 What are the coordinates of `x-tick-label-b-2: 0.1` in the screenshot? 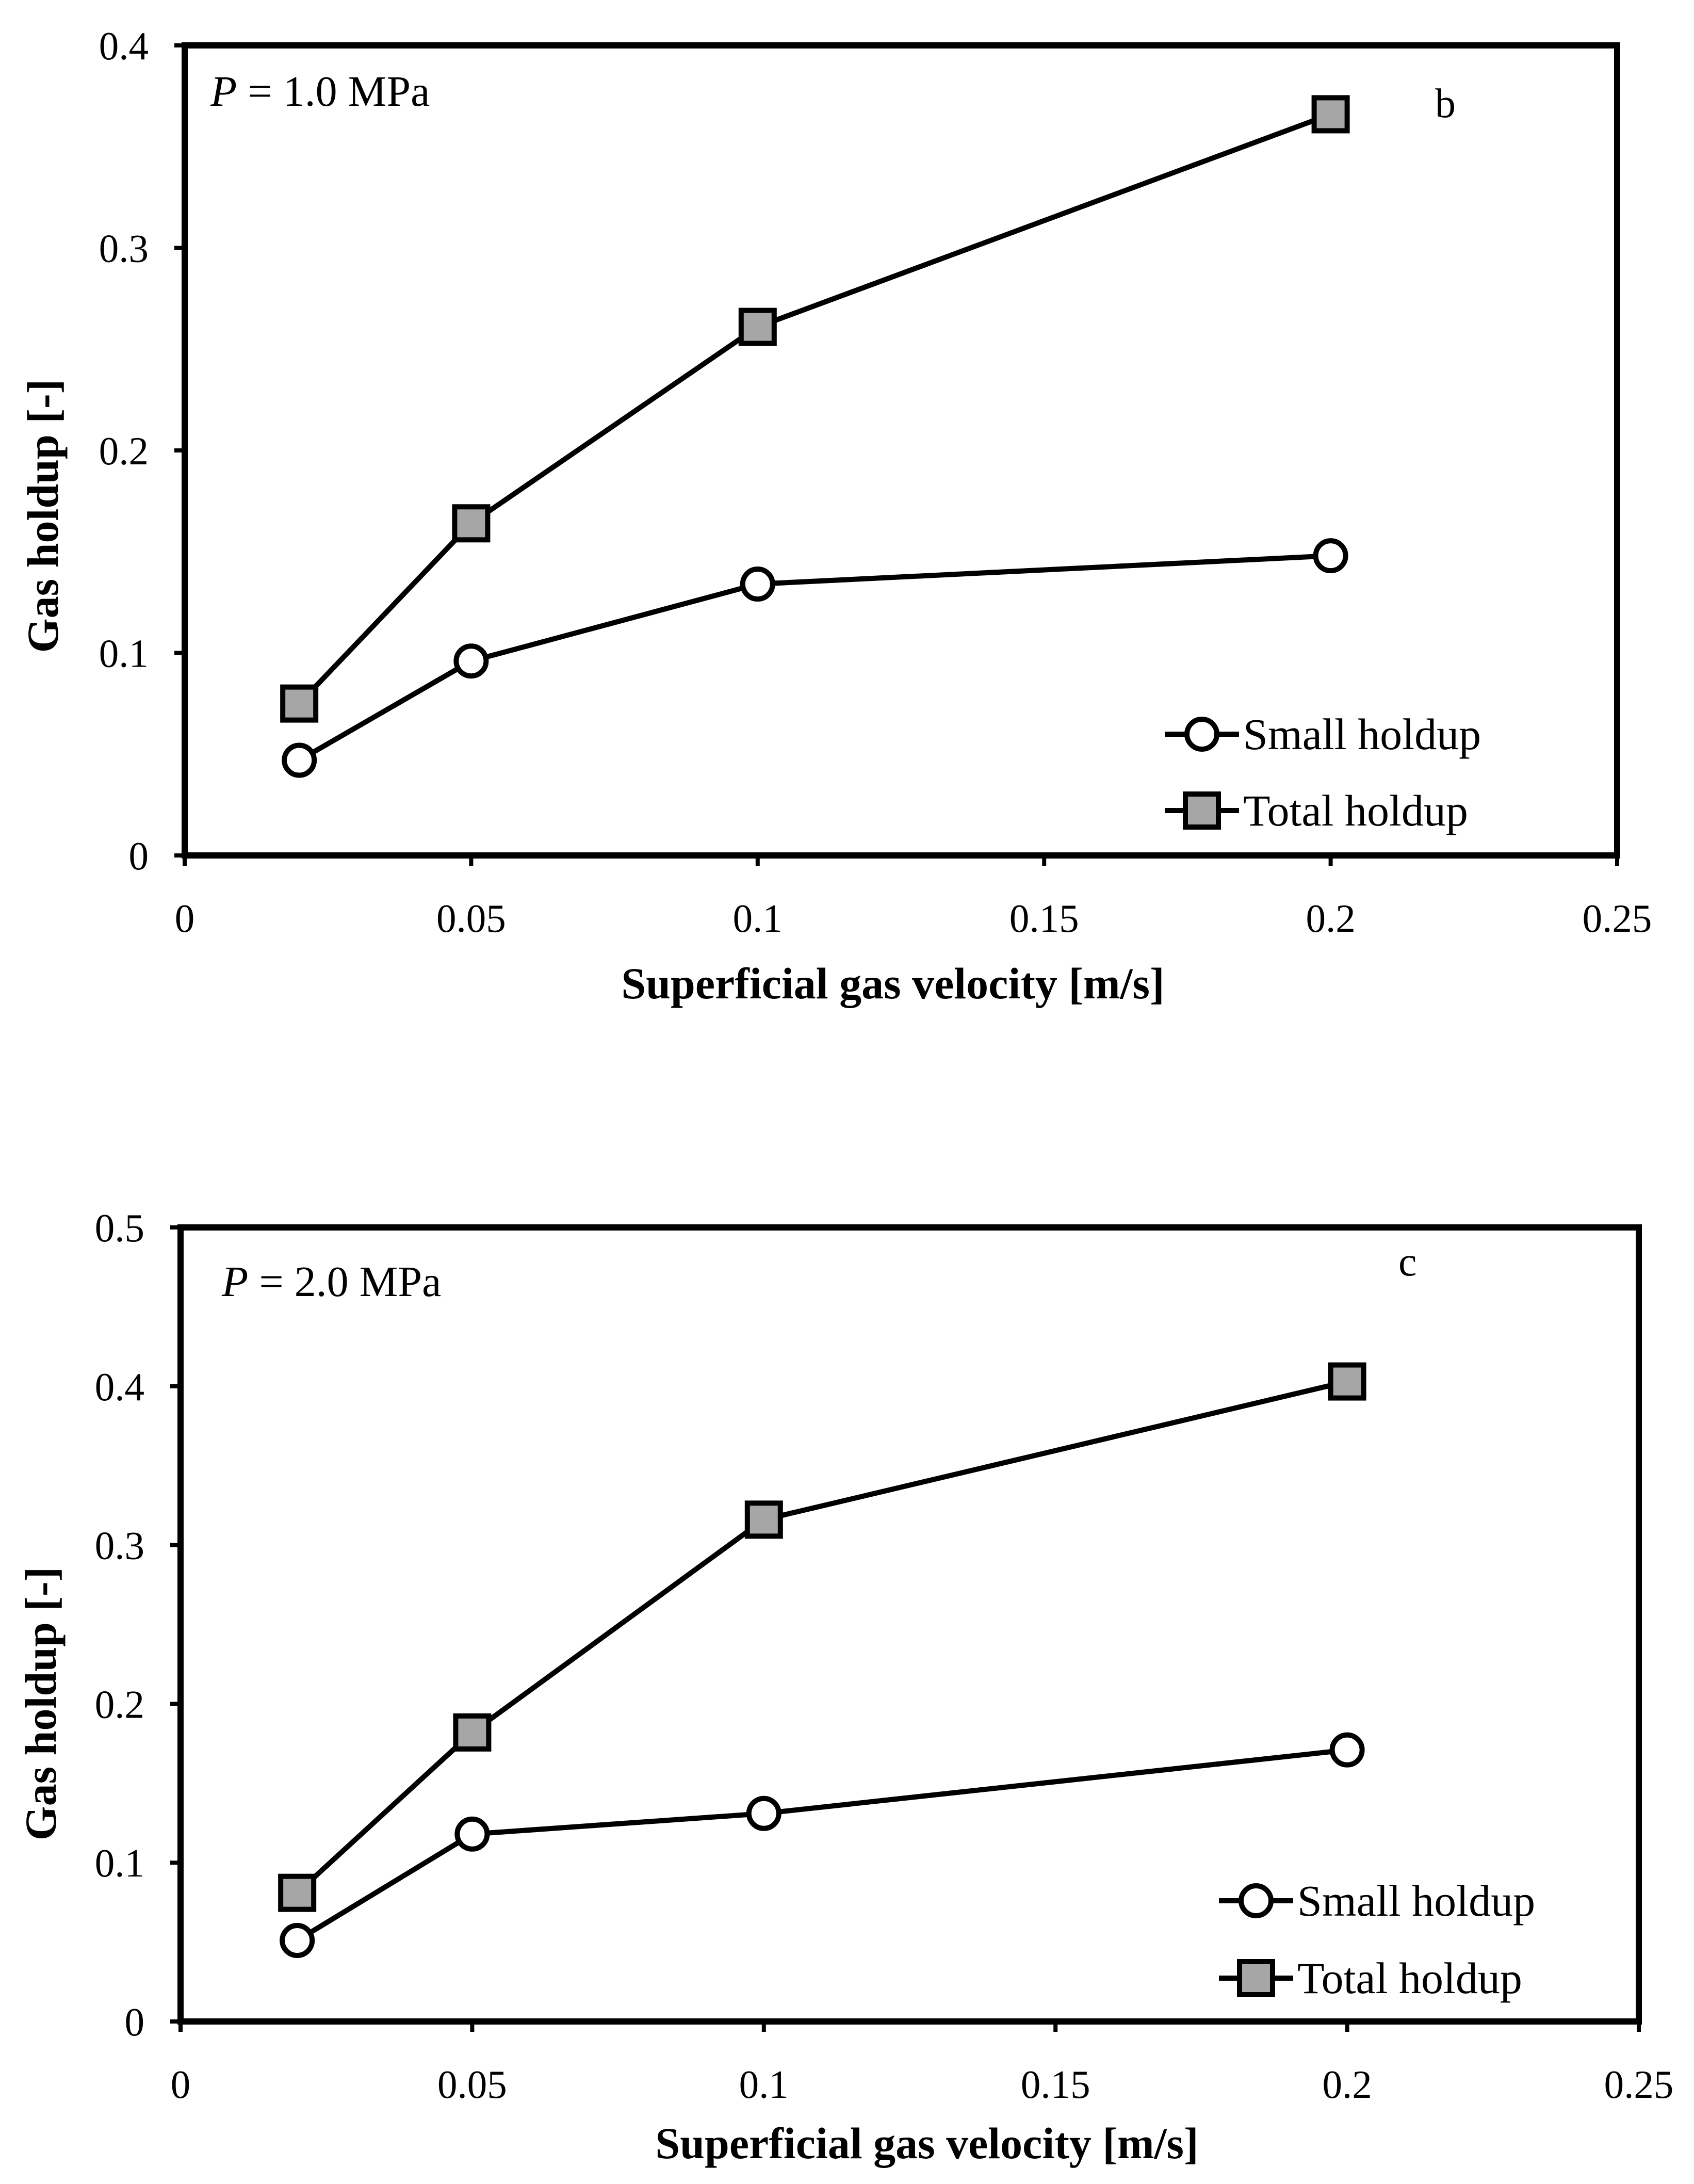 It's located at (758, 918).